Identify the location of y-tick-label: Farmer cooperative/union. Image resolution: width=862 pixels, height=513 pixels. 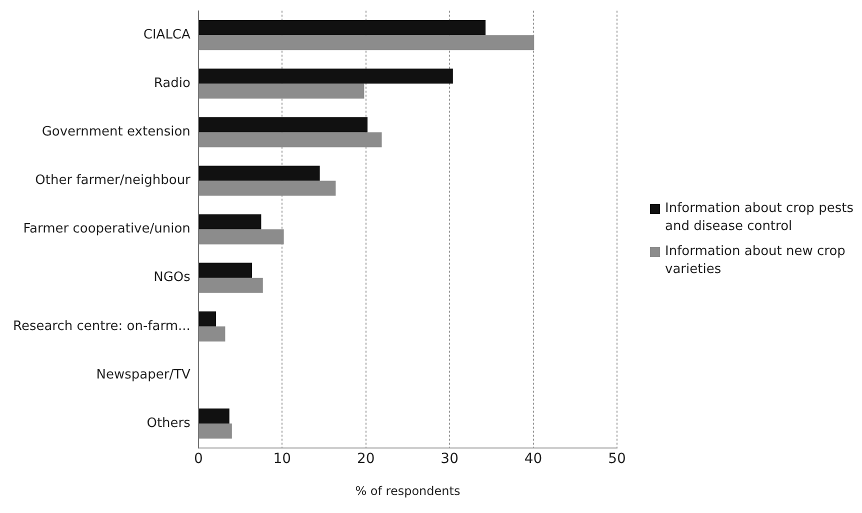
(106, 229).